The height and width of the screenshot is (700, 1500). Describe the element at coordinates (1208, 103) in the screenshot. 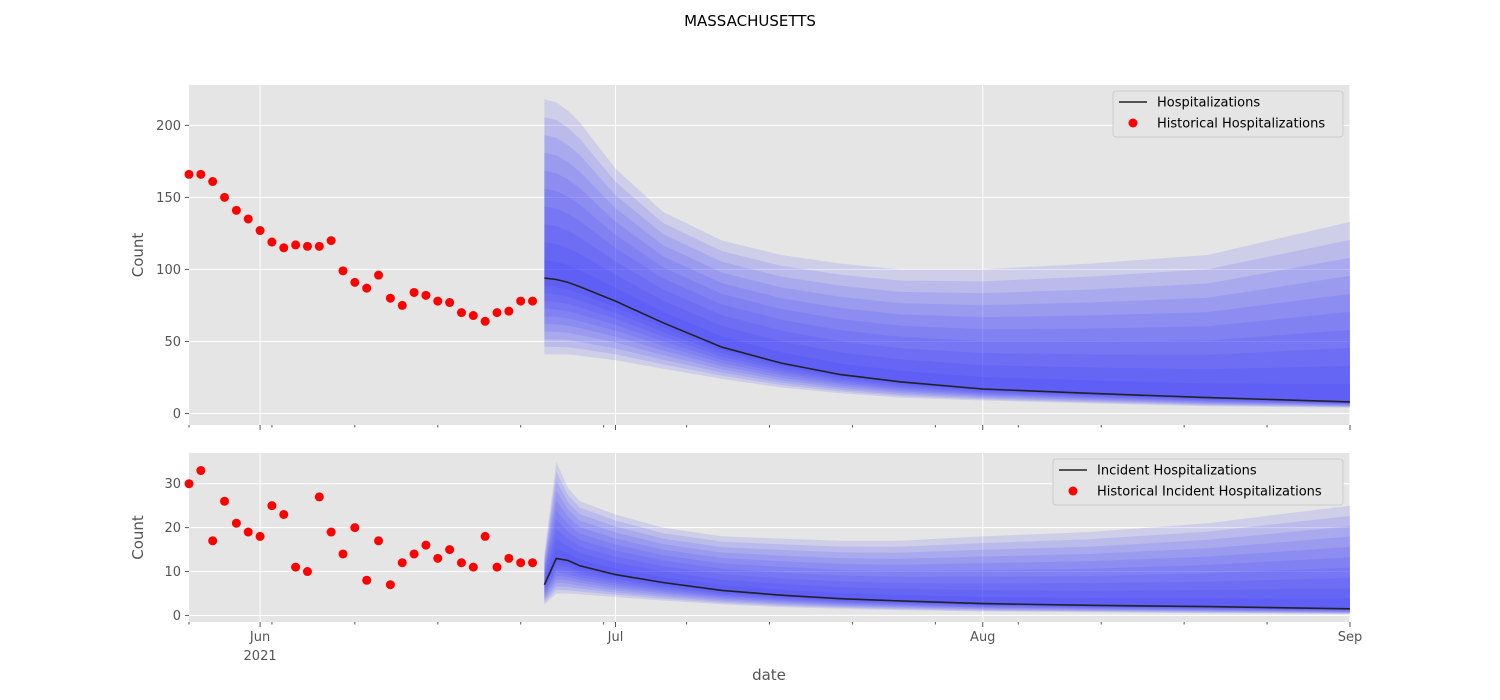

I see `legend-entry: Hospitalizations` at that location.